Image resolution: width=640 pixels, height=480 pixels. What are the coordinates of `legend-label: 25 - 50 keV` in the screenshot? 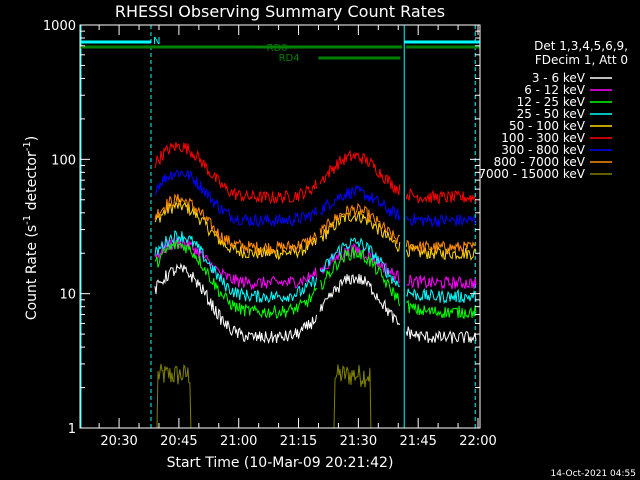 It's located at (551, 114).